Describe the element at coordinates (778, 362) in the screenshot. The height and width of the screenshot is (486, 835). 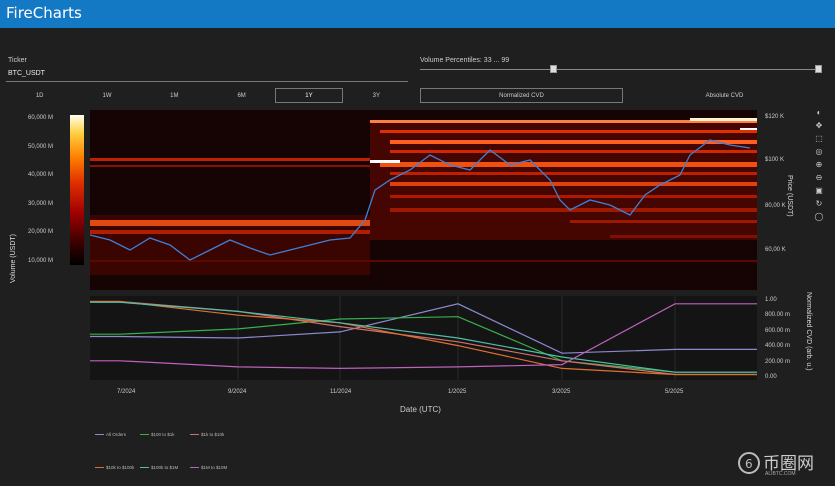
I see `cvd-tick: 200.00 m` at that location.